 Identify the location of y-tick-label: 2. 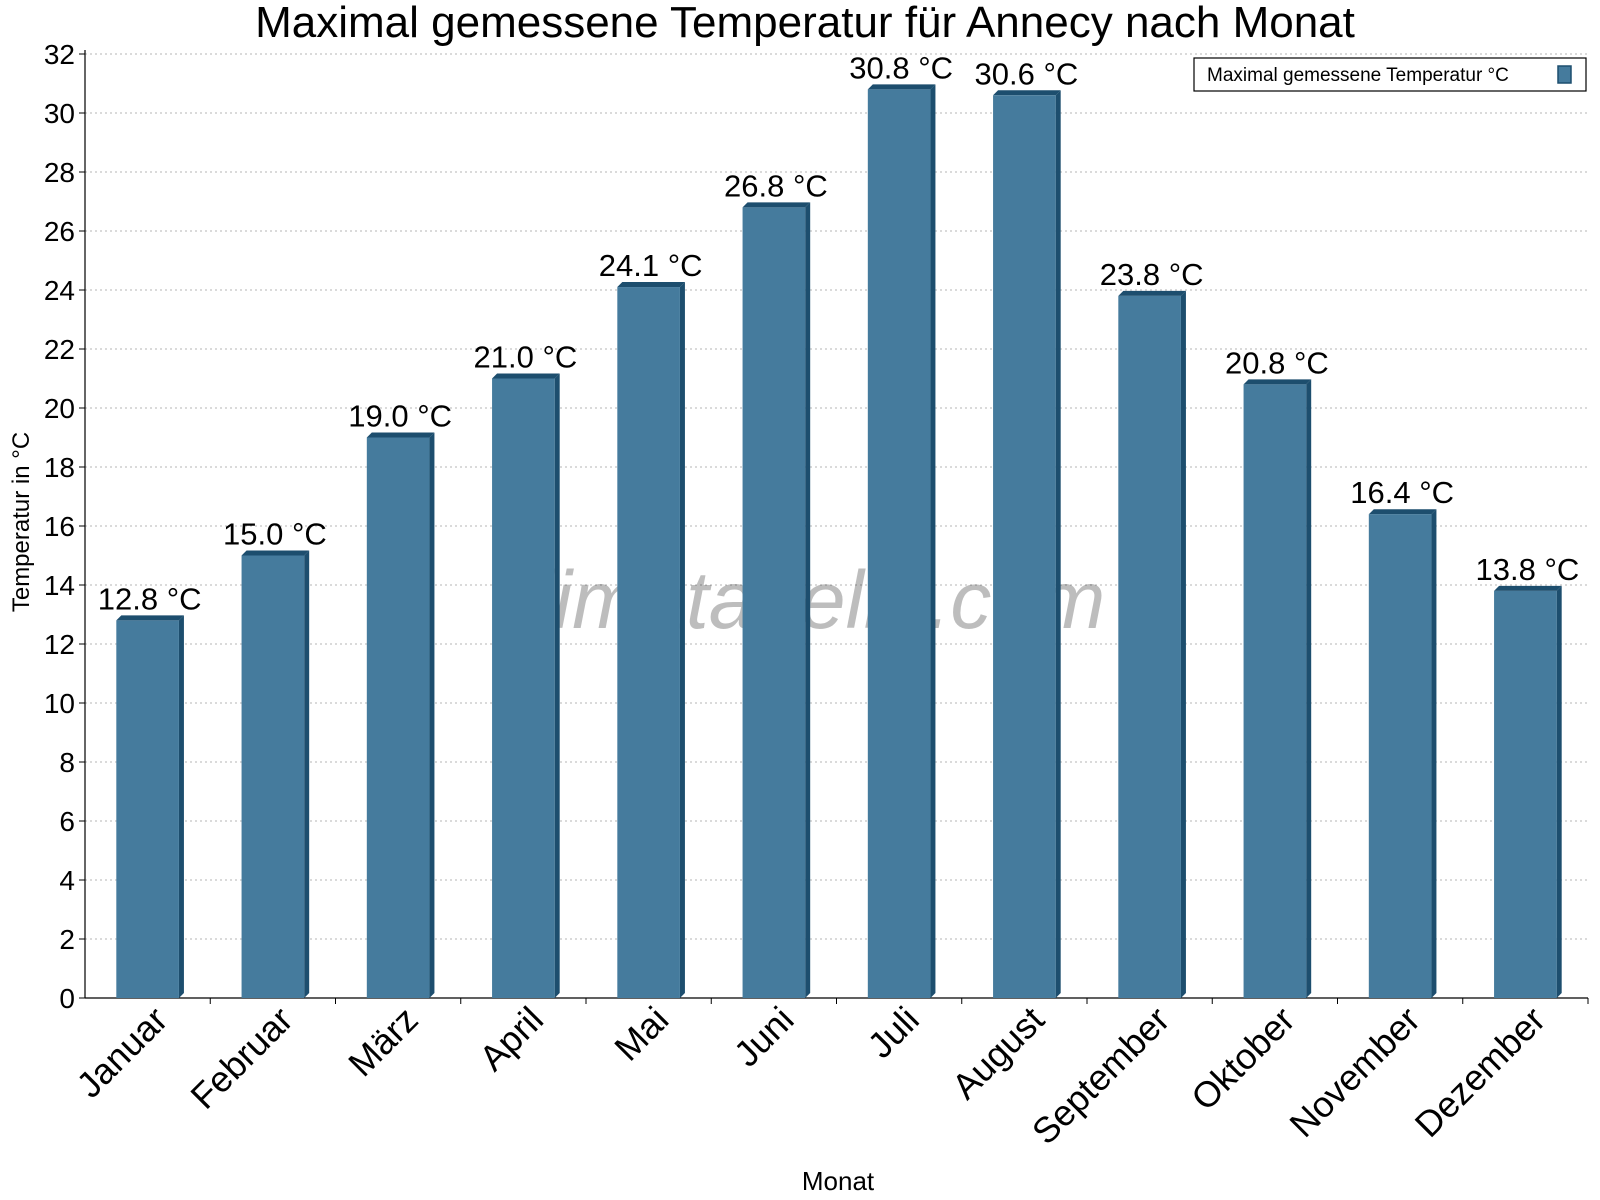
(67, 939).